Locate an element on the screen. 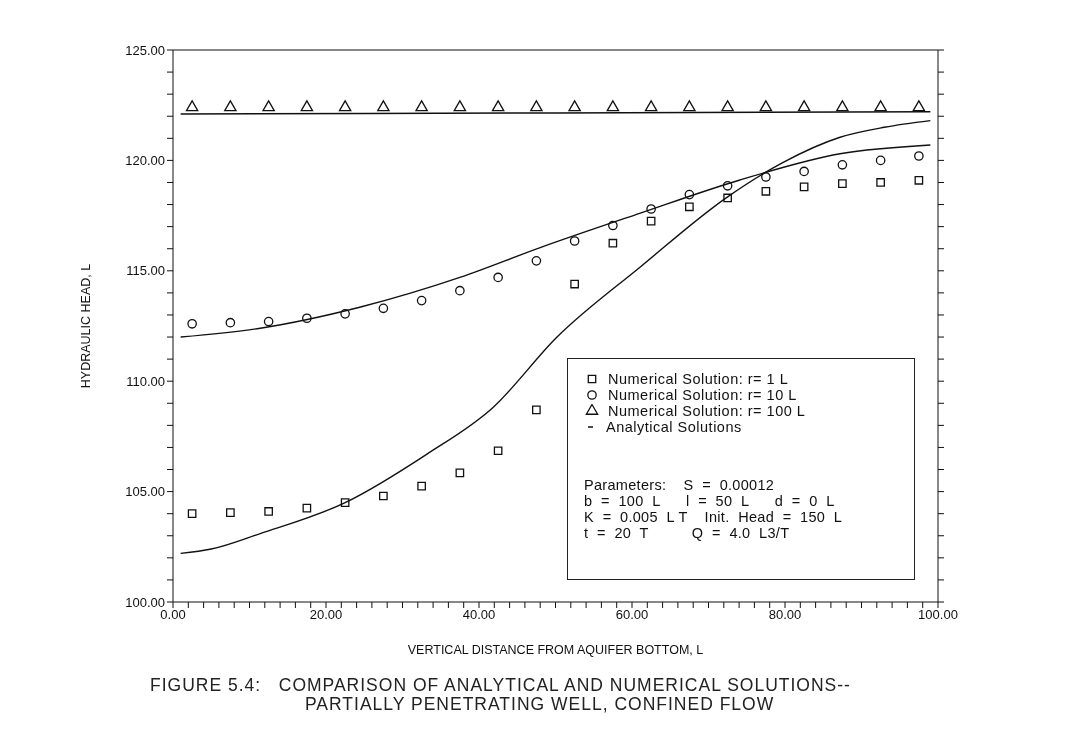 The height and width of the screenshot is (736, 1075). y-tick-label: 125.00 is located at coordinates (145, 50).